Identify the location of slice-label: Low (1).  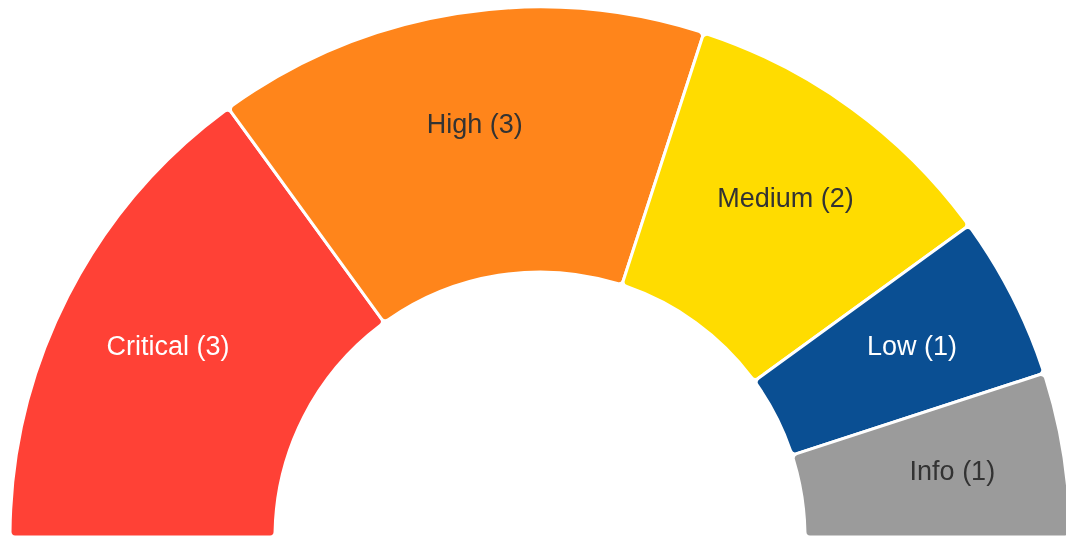
(912, 346).